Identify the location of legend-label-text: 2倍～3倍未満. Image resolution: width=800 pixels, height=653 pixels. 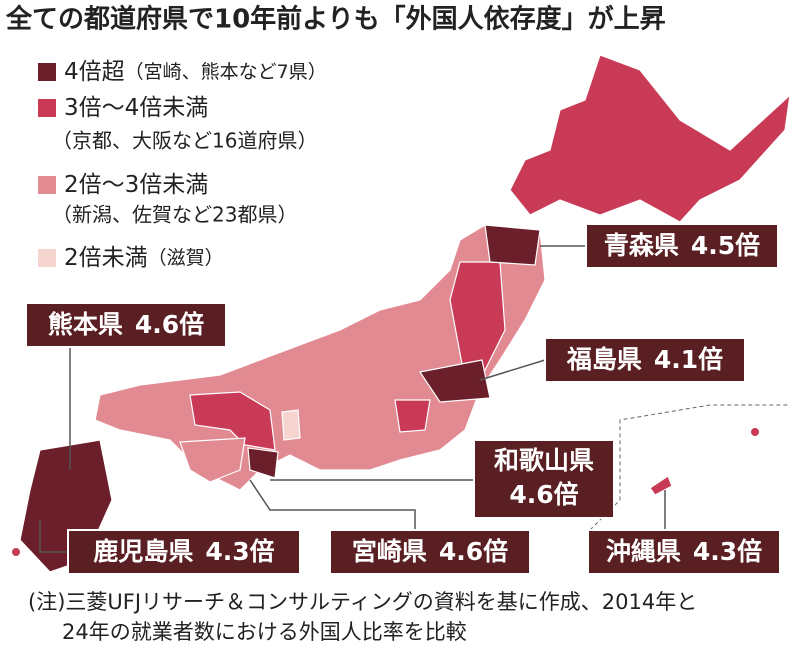
(136, 185).